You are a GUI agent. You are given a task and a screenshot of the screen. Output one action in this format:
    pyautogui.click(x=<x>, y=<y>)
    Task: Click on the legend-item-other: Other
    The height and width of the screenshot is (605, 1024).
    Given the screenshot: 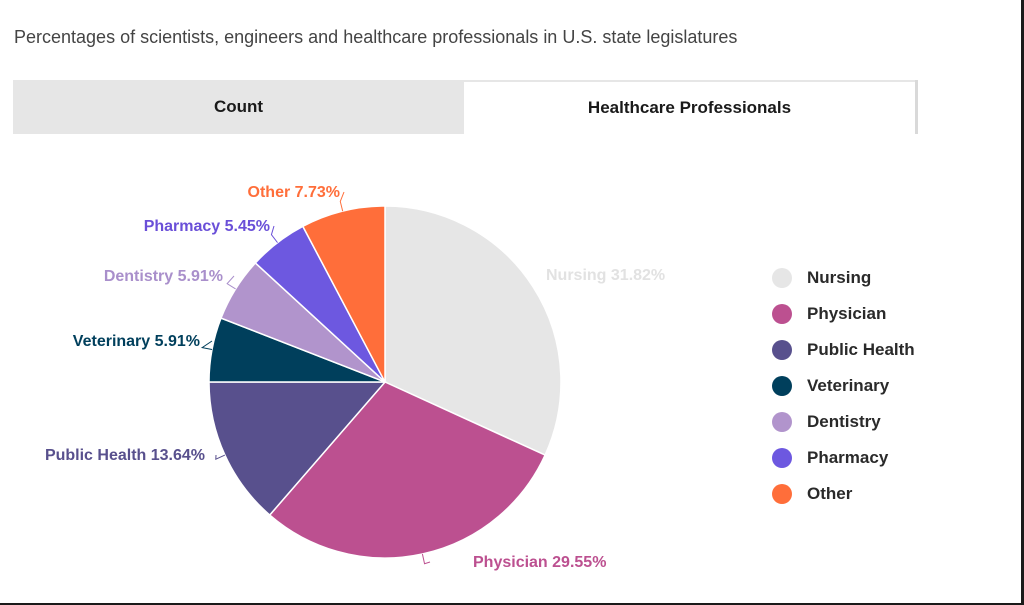 What is the action you would take?
    pyautogui.click(x=843, y=494)
    